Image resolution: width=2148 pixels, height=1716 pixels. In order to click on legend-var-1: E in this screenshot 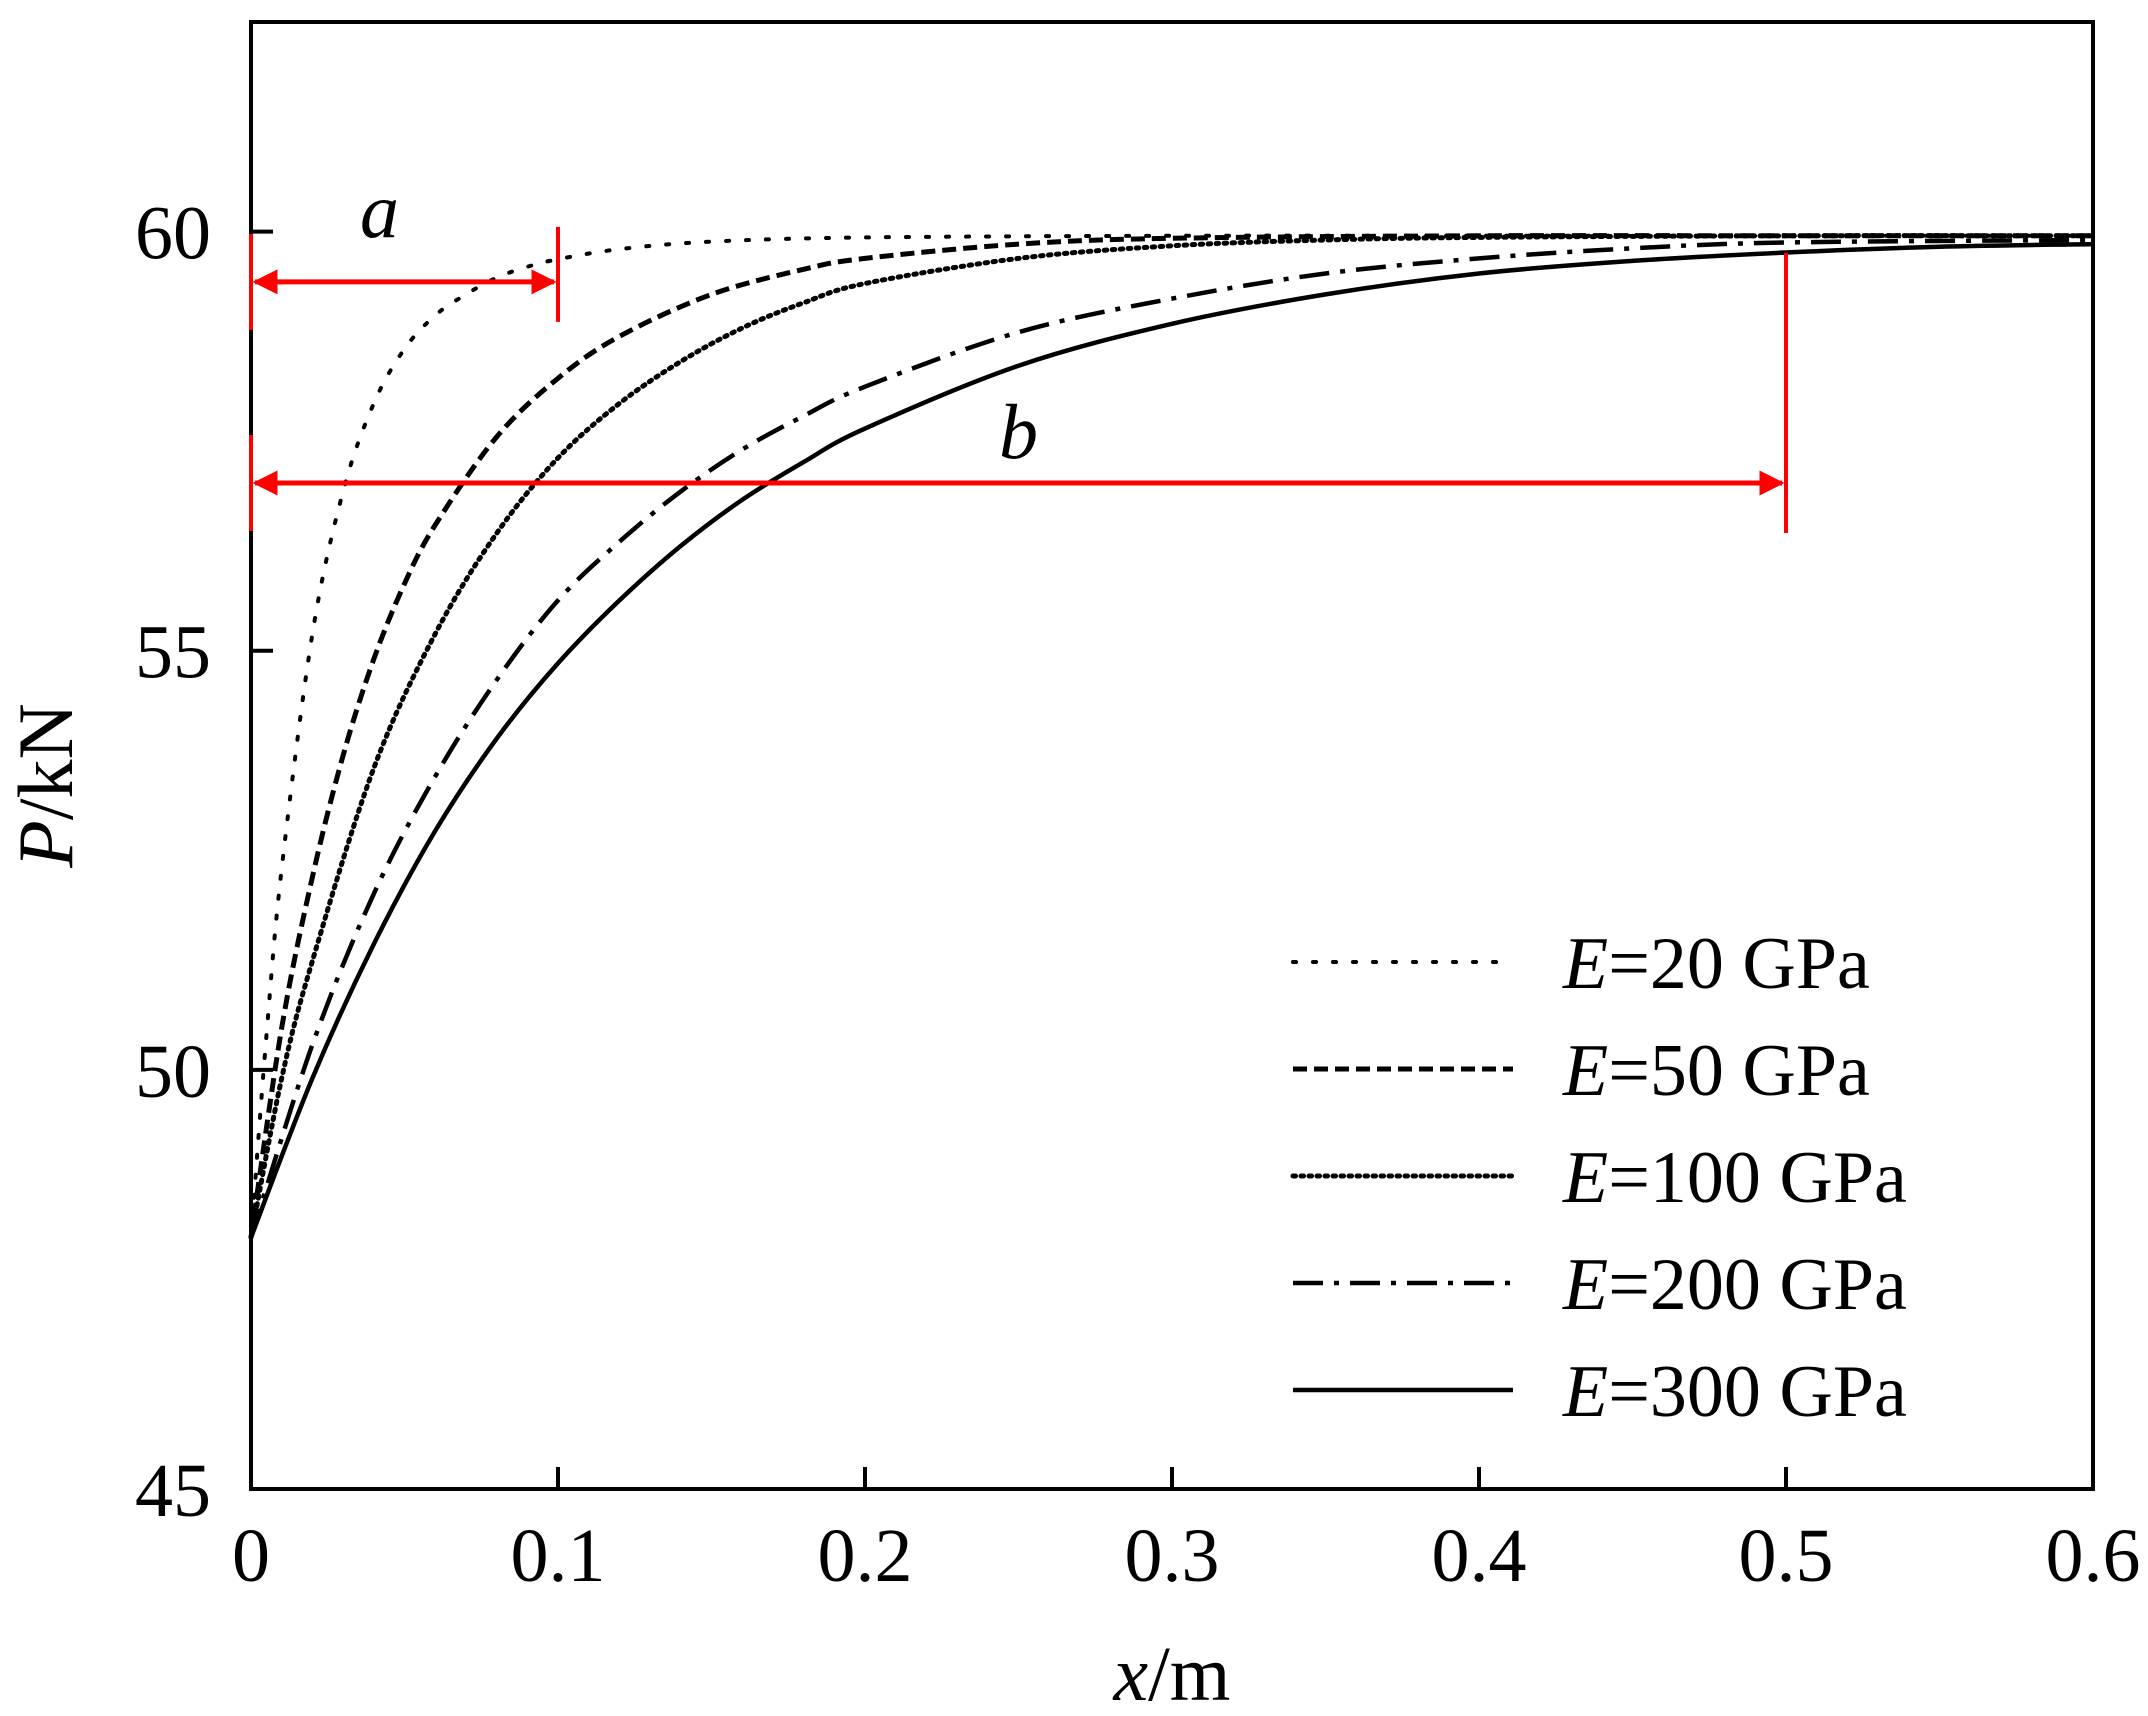, I will do `click(1585, 1071)`.